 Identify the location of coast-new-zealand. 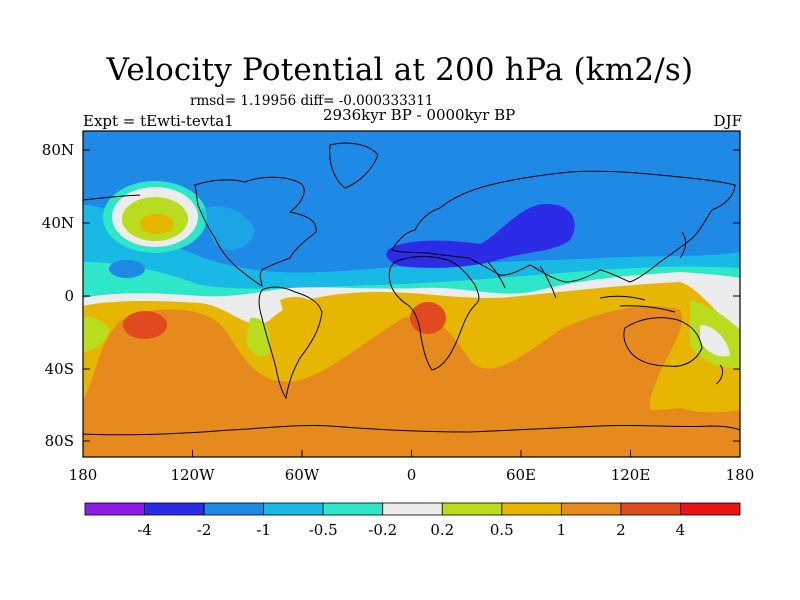
(719, 374).